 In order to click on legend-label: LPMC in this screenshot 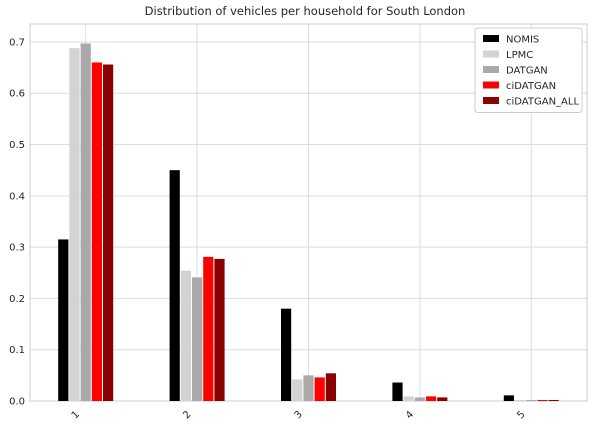, I will do `click(519, 55)`.